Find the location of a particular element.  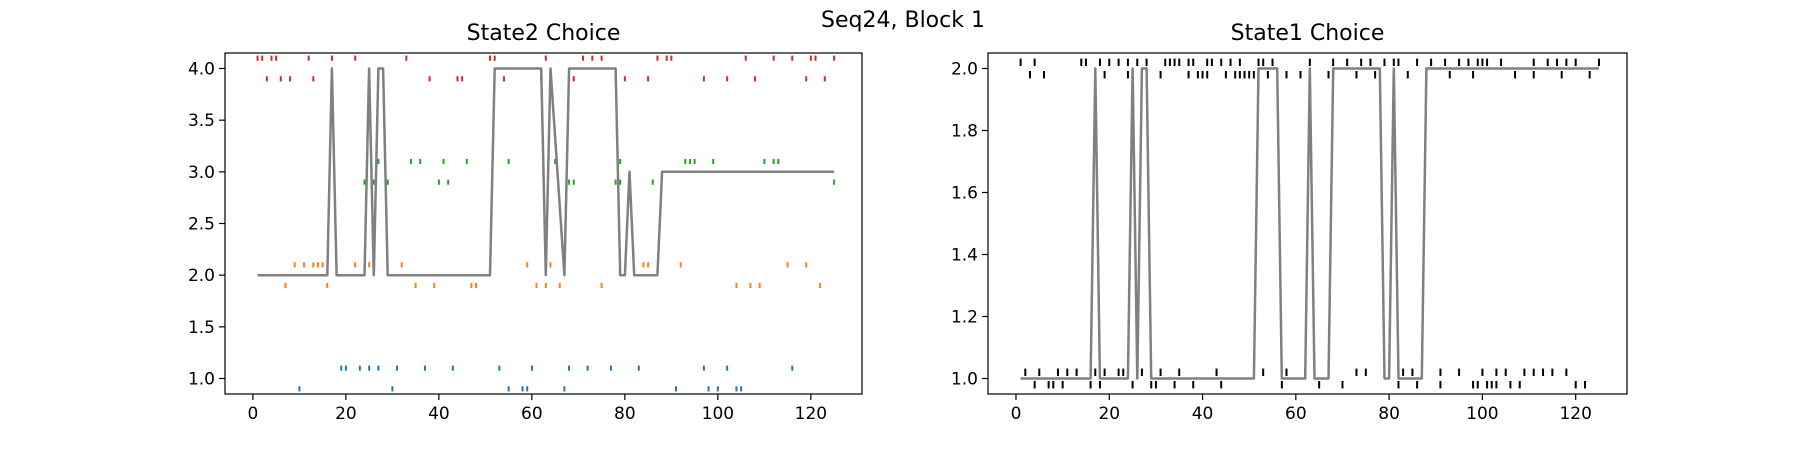

x-tick-label-state2-choice-60: 60 is located at coordinates (532, 414).